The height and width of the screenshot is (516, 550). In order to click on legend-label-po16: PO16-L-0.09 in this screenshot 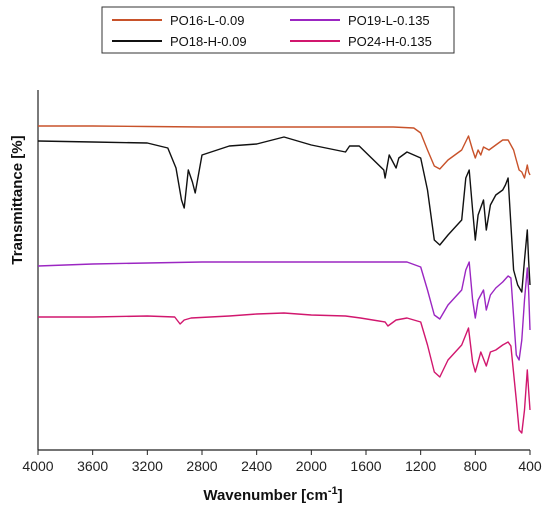, I will do `click(207, 20)`.